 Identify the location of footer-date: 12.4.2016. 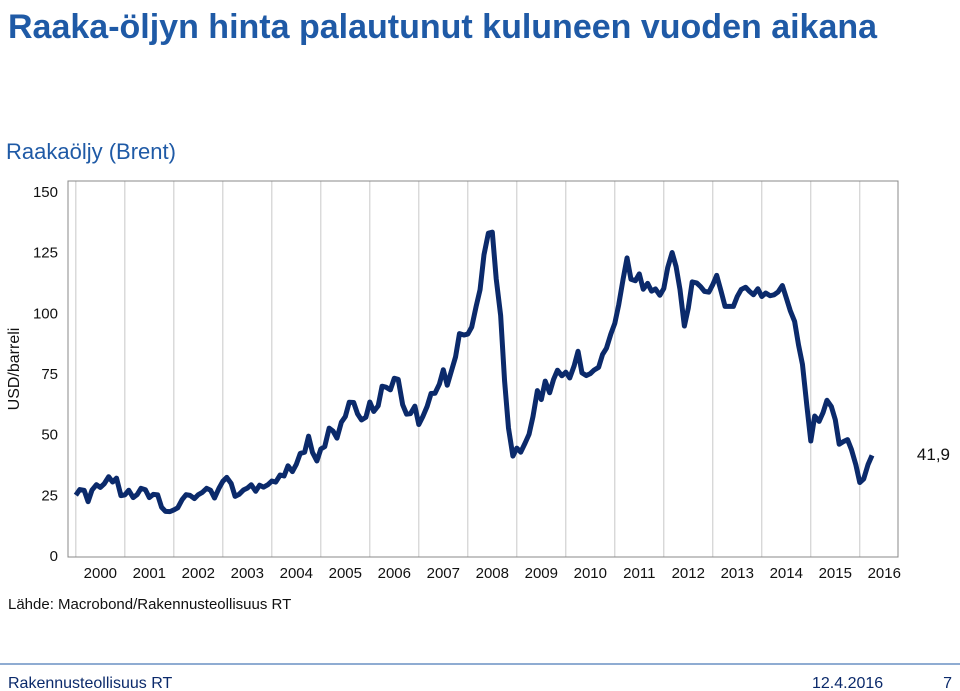
(847, 683).